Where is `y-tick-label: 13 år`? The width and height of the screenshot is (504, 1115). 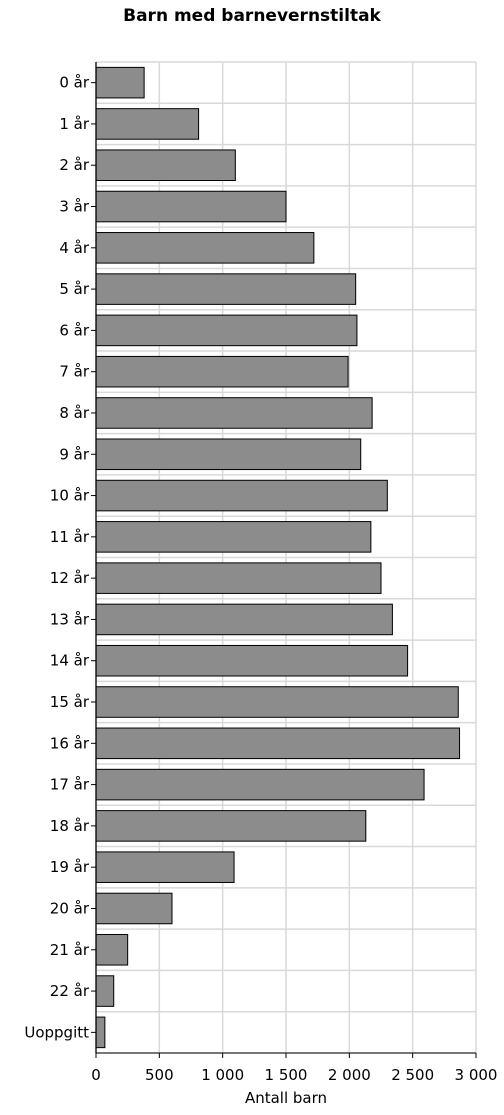
y-tick-label: 13 år is located at coordinates (70, 619).